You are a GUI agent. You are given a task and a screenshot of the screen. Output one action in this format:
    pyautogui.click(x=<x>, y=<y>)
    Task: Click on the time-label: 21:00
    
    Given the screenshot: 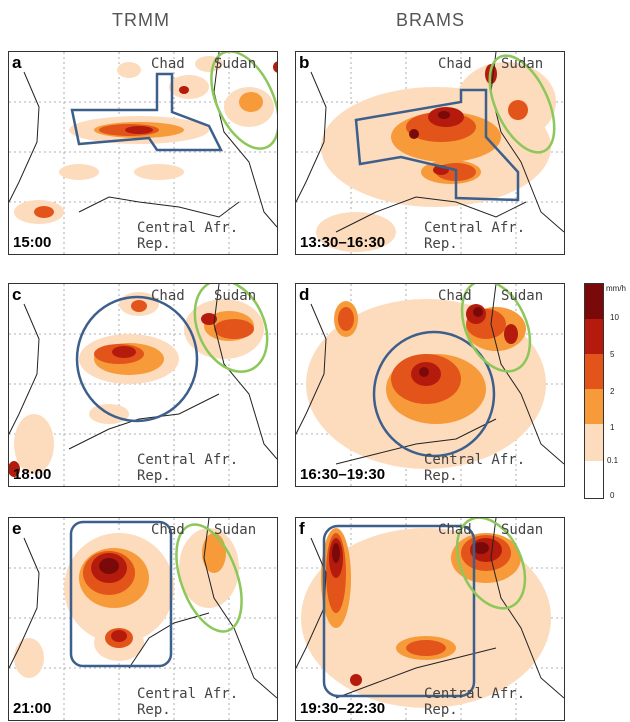 What is the action you would take?
    pyautogui.click(x=32, y=708)
    